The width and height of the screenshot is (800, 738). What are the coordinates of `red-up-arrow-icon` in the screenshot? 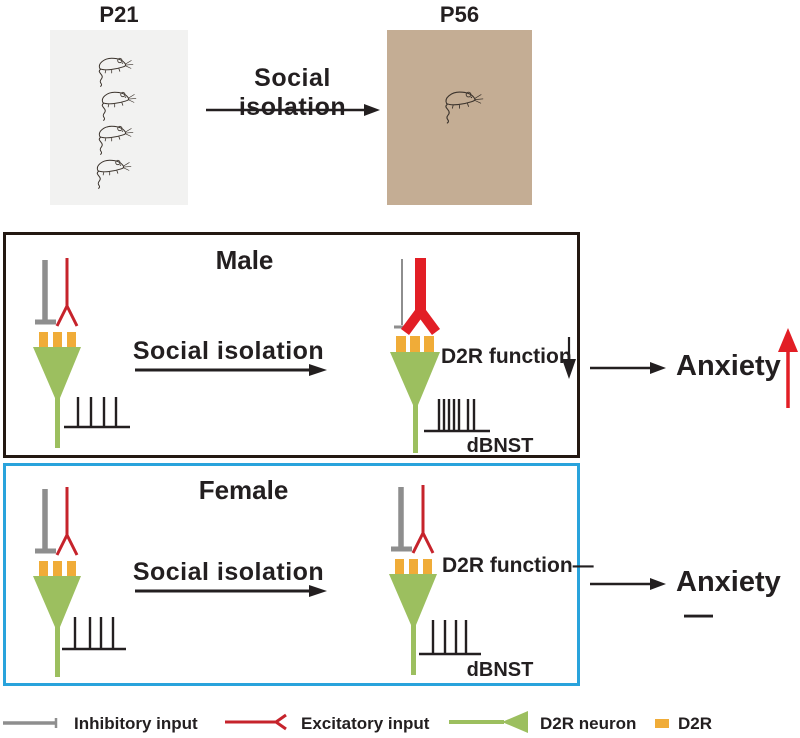 It's located at (788, 368).